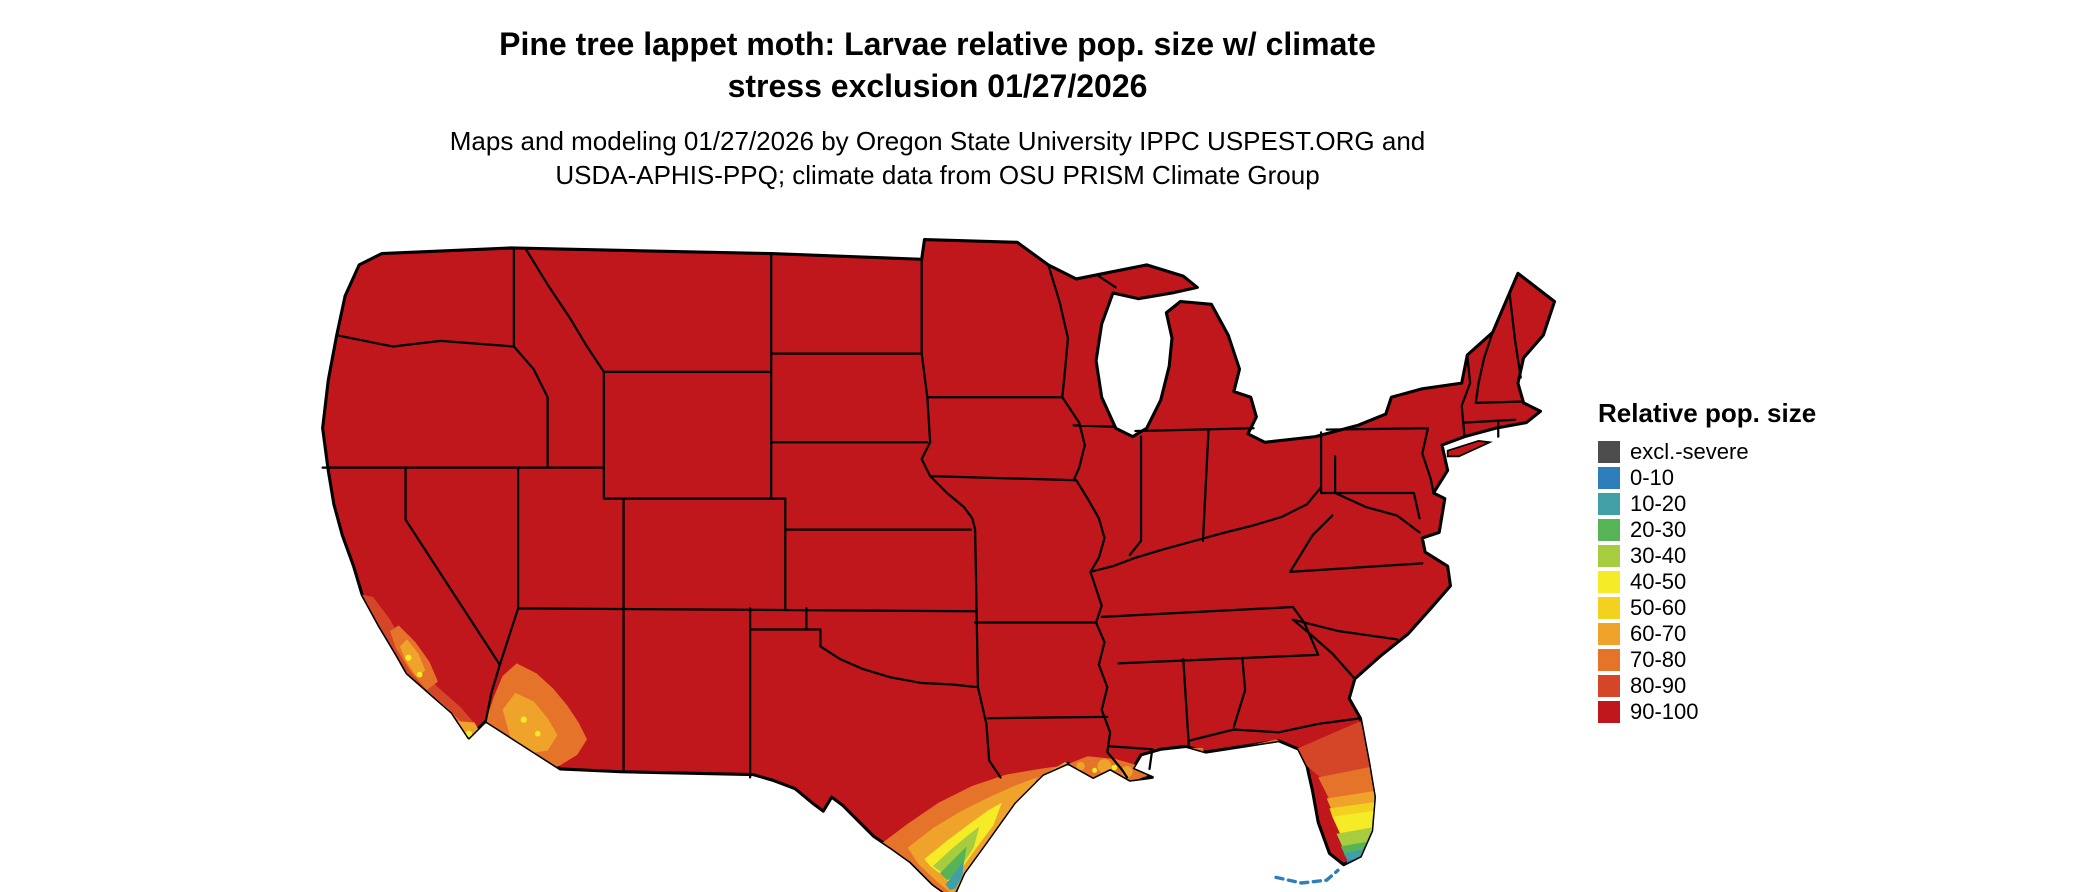 The image size is (2100, 892). What do you see at coordinates (937, 85) in the screenshot?
I see `figure-title-line2: stress exclusion 01/27/2026` at bounding box center [937, 85].